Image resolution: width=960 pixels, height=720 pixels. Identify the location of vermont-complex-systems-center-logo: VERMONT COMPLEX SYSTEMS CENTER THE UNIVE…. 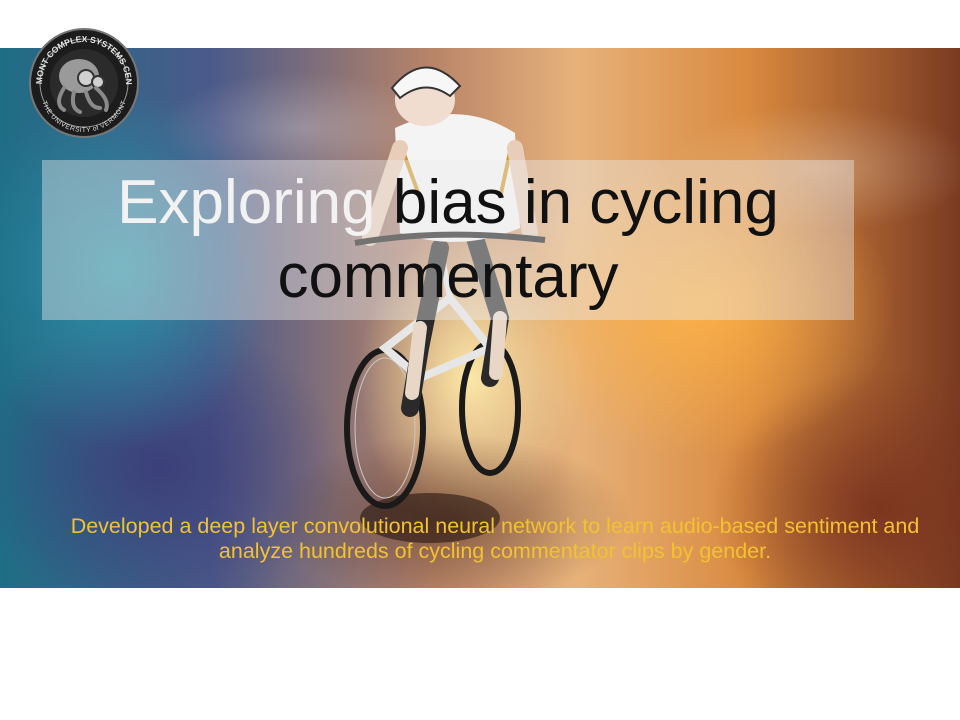
(81, 82).